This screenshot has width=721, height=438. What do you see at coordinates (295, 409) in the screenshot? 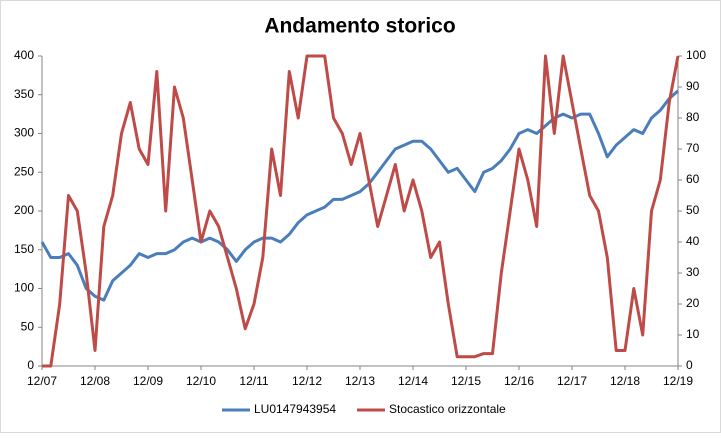
I see `legend-label: LU0147943954` at bounding box center [295, 409].